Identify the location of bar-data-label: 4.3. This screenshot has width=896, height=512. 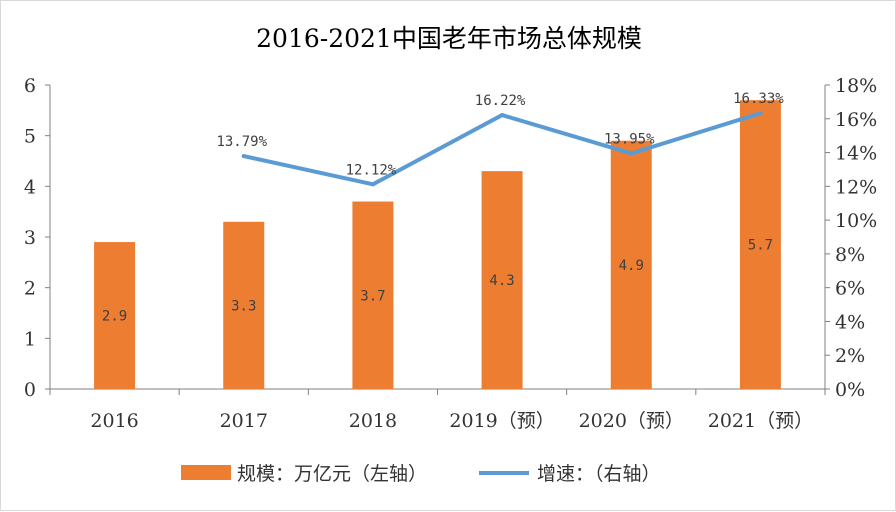
(501, 281).